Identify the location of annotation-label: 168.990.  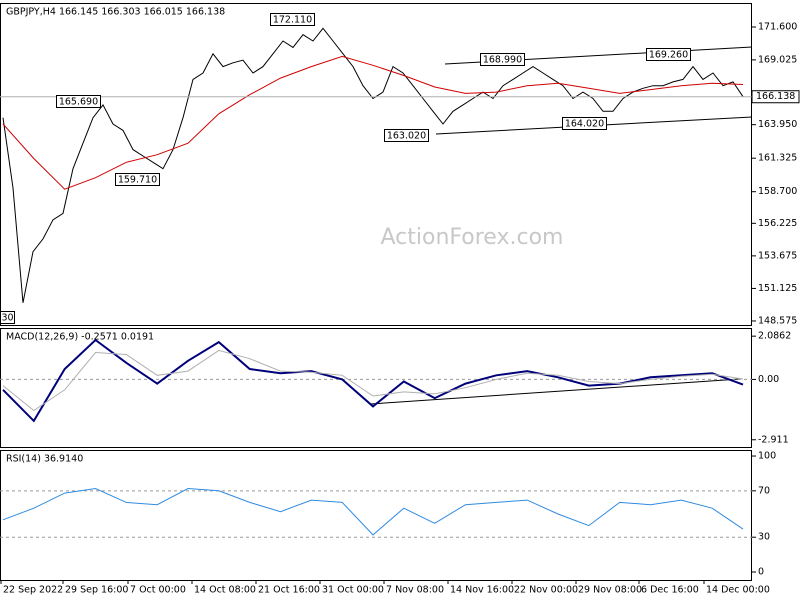
(502, 60).